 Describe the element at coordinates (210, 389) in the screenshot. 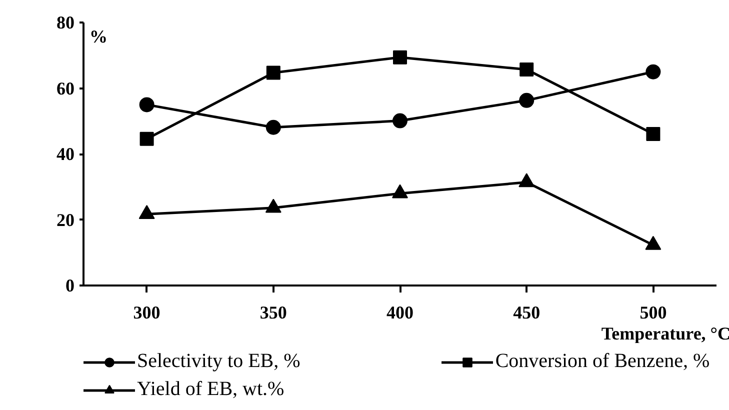

I see `legend-label: Yield of EB, wt.%` at that location.